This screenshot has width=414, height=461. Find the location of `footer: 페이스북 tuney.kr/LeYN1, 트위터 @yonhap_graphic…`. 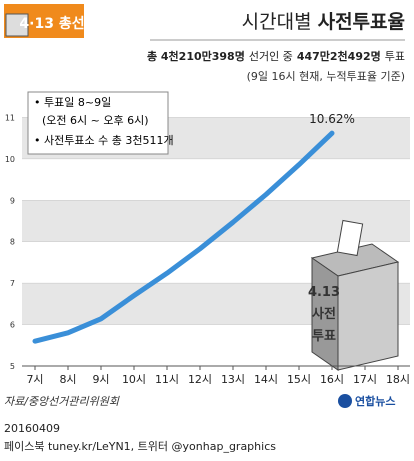

footer: 페이스북 tuney.kr/LeYN1, 트위터 @yonhap_graphic… is located at coordinates (140, 446).